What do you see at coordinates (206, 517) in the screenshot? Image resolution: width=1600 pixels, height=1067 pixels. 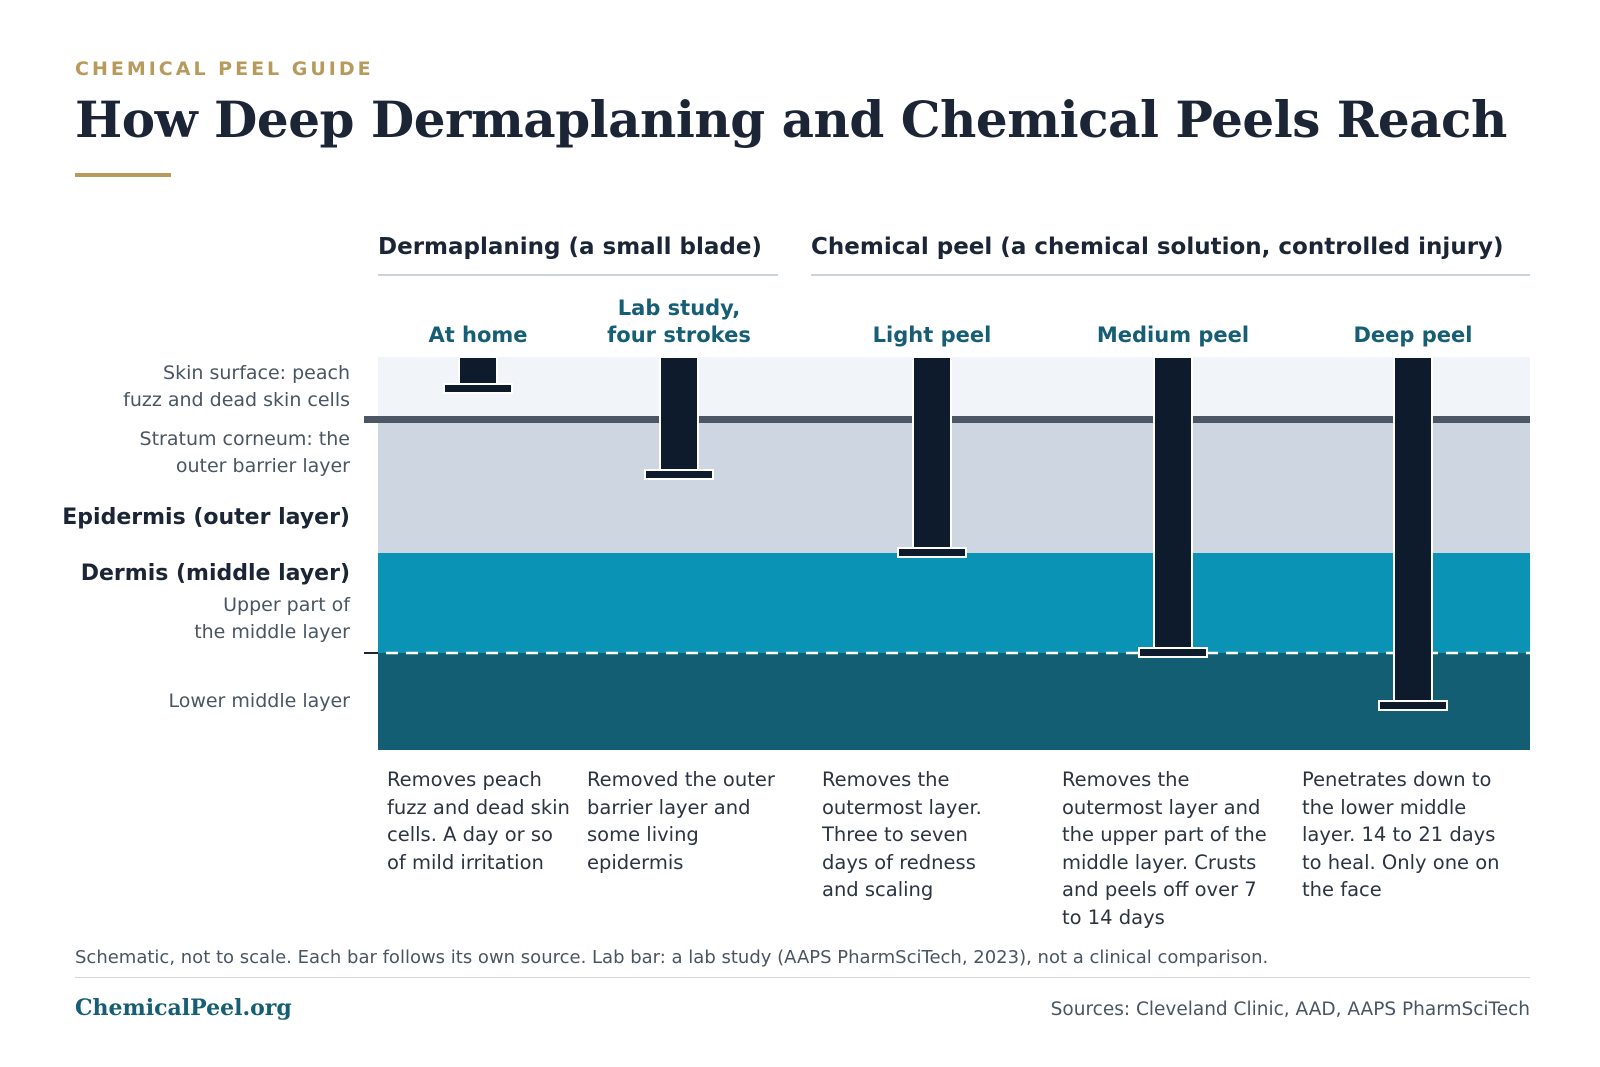 I see `layer-label-epidermis: Epidermis (outer layer)` at bounding box center [206, 517].